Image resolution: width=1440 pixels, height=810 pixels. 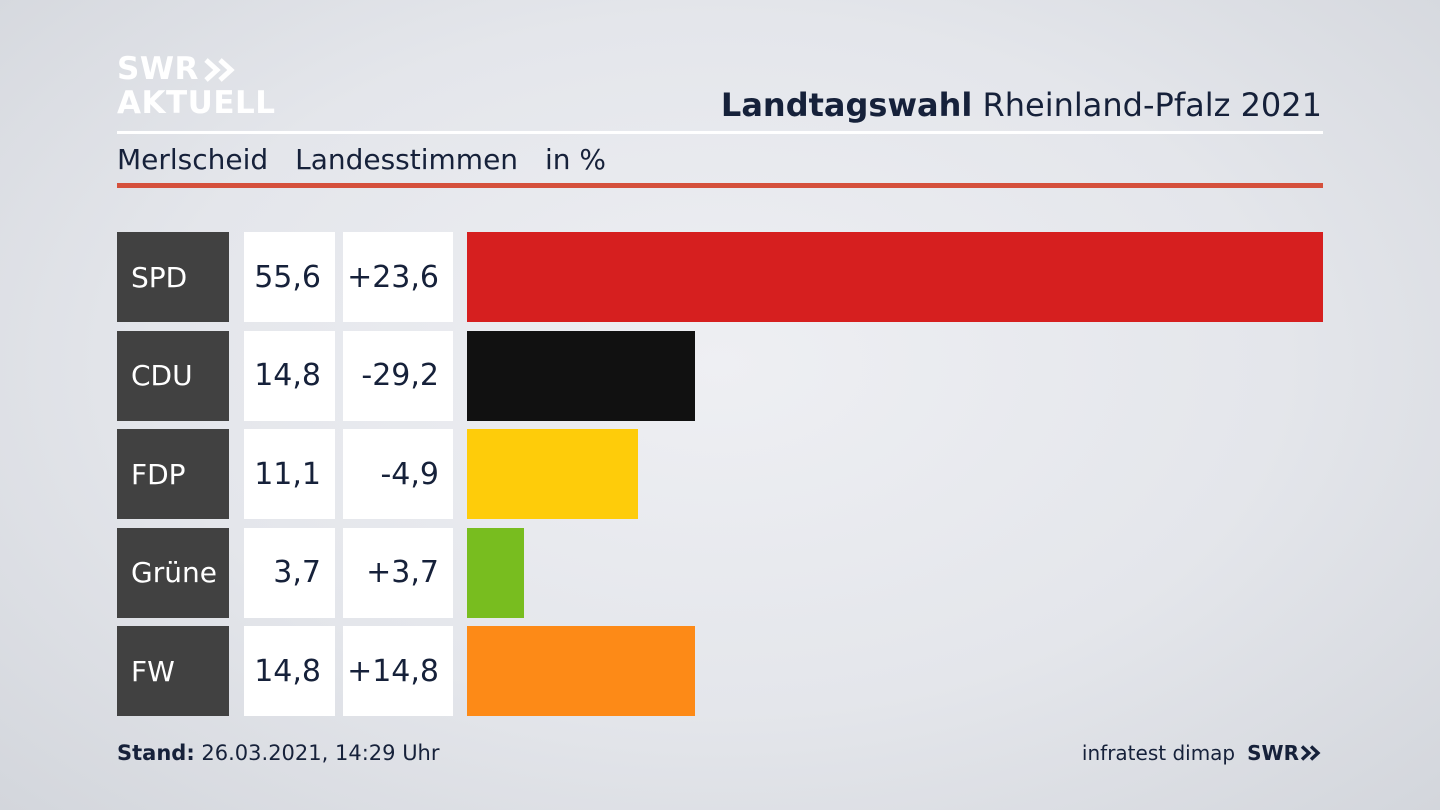 I want to click on vote-type-label: Landesstimmen, so click(x=407, y=159).